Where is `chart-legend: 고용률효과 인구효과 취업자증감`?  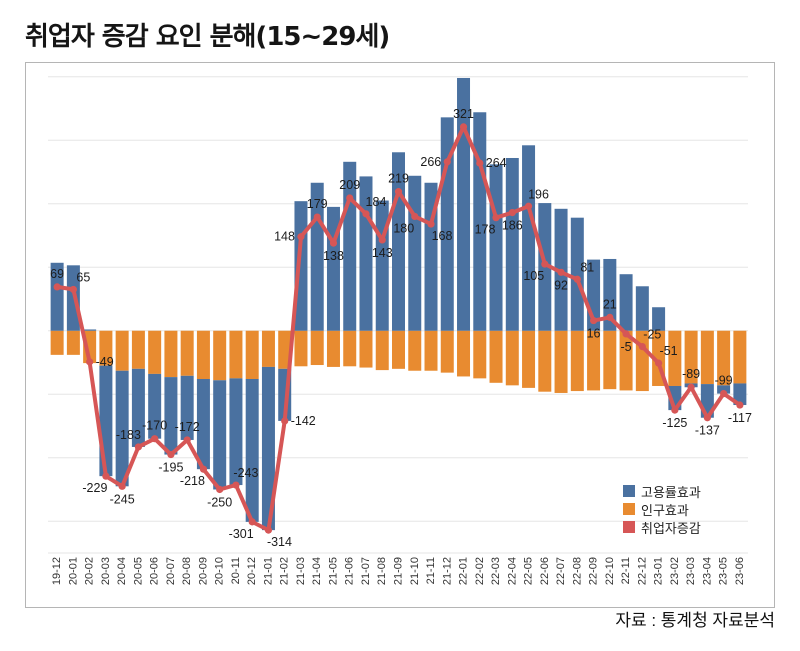
chart-legend: 고용률효과 인구효과 취업자증감 is located at coordinates (662, 509).